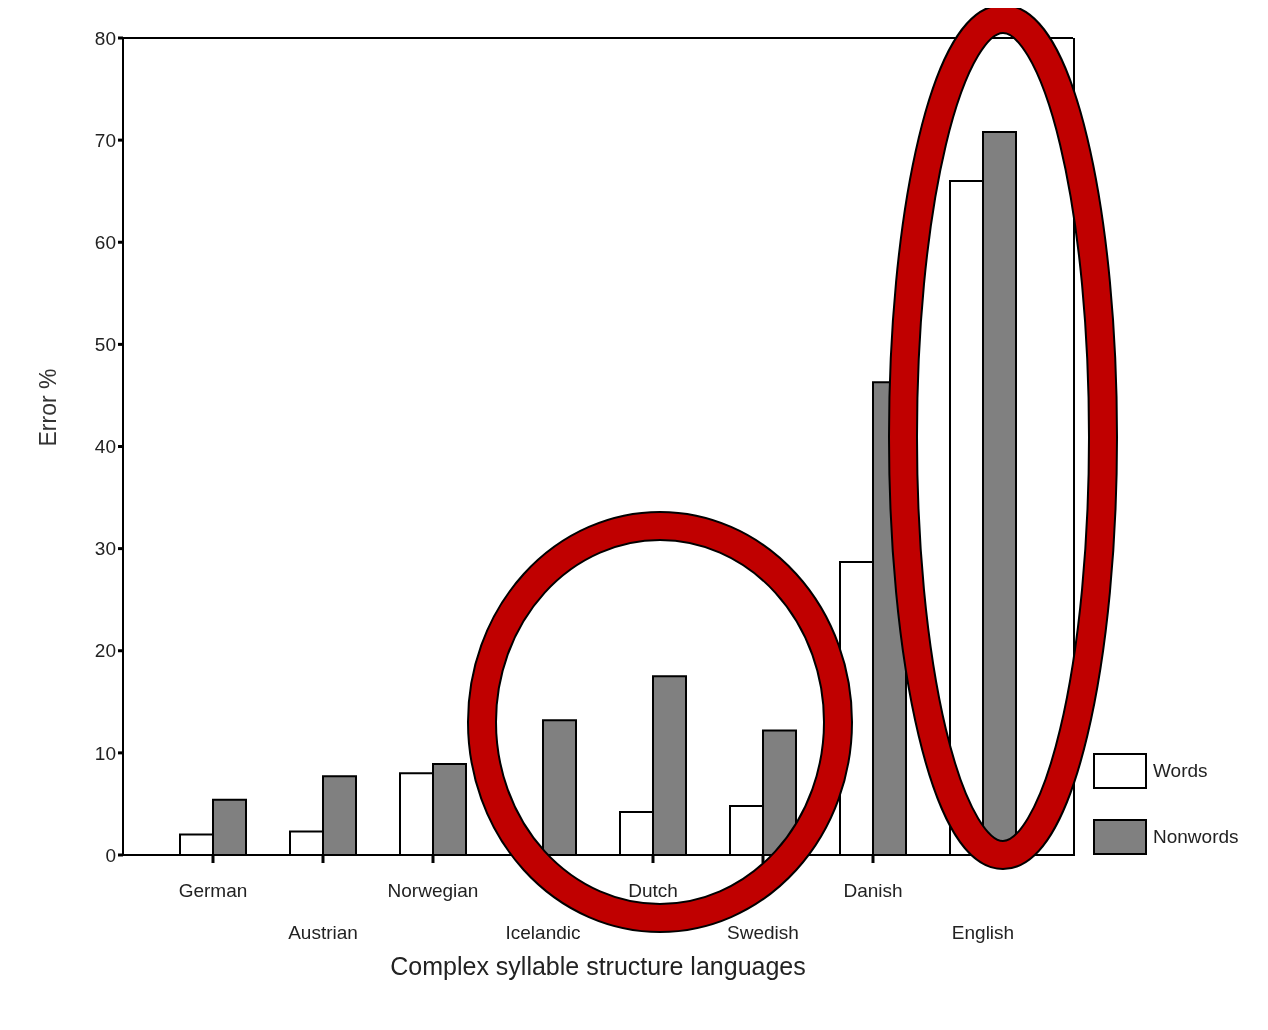 The image size is (1268, 1030). Describe the element at coordinates (433, 890) in the screenshot. I see `x-tick-label: Norwegian` at that location.